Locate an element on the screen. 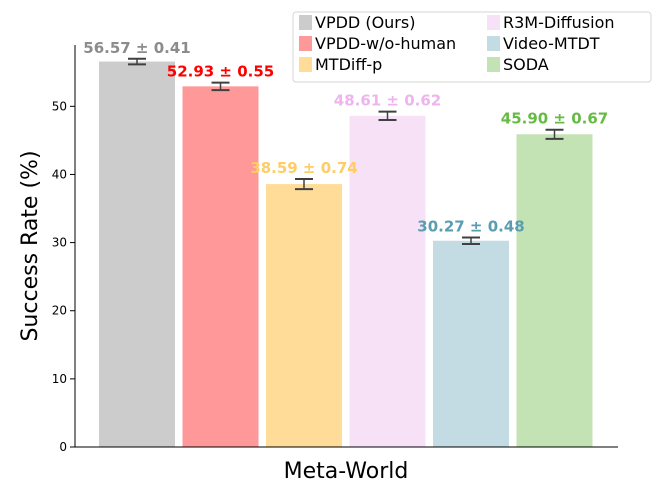  y-tick-label: 30 is located at coordinates (59, 243).